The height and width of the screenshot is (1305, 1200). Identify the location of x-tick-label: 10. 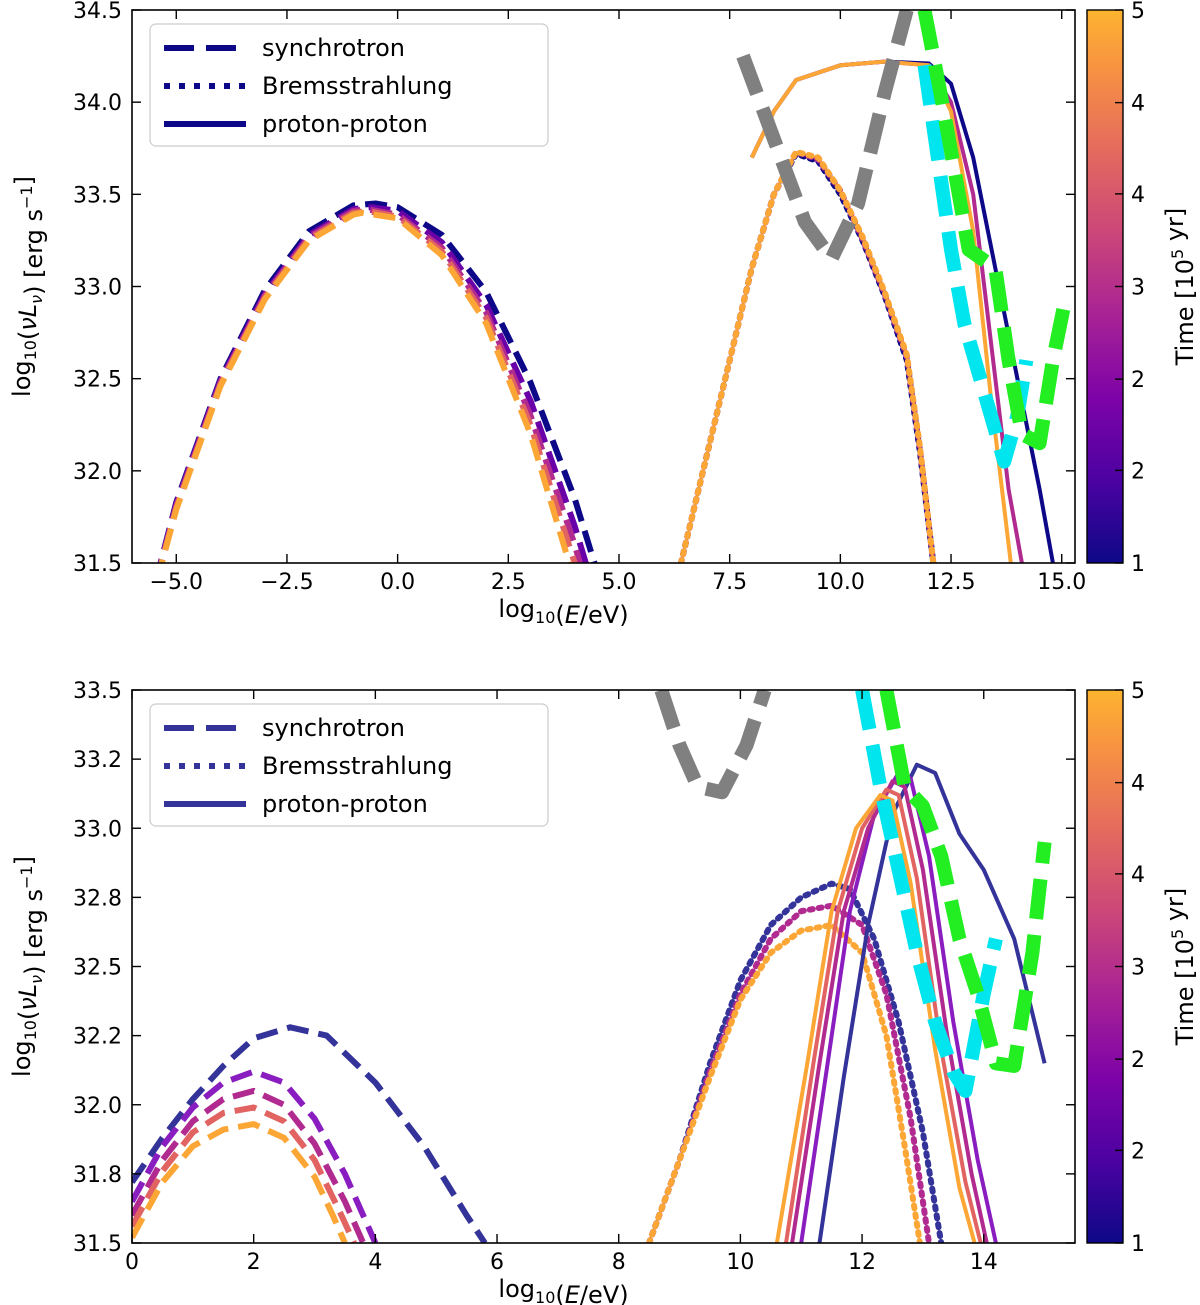
(740, 1262).